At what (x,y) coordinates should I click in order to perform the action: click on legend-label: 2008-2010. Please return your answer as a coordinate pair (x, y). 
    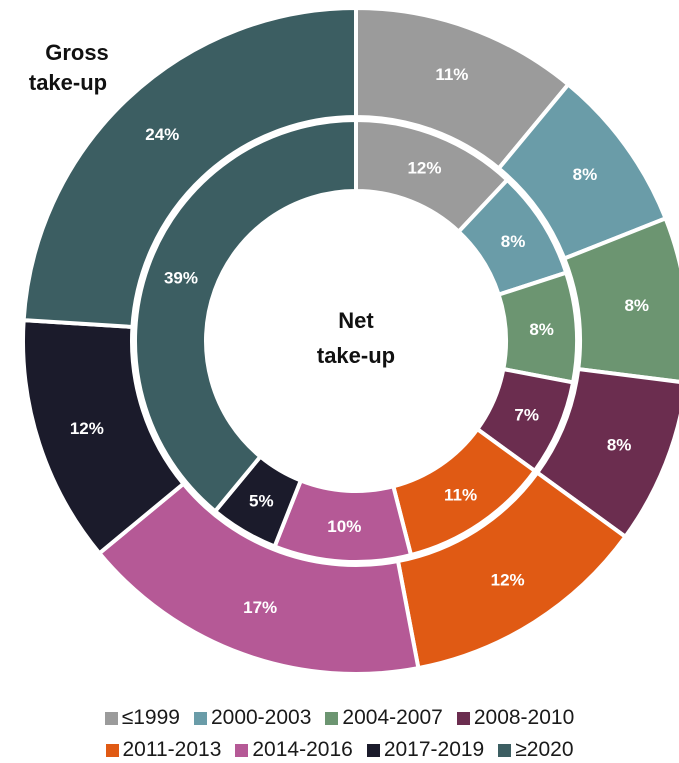
    Looking at the image, I should click on (524, 717).